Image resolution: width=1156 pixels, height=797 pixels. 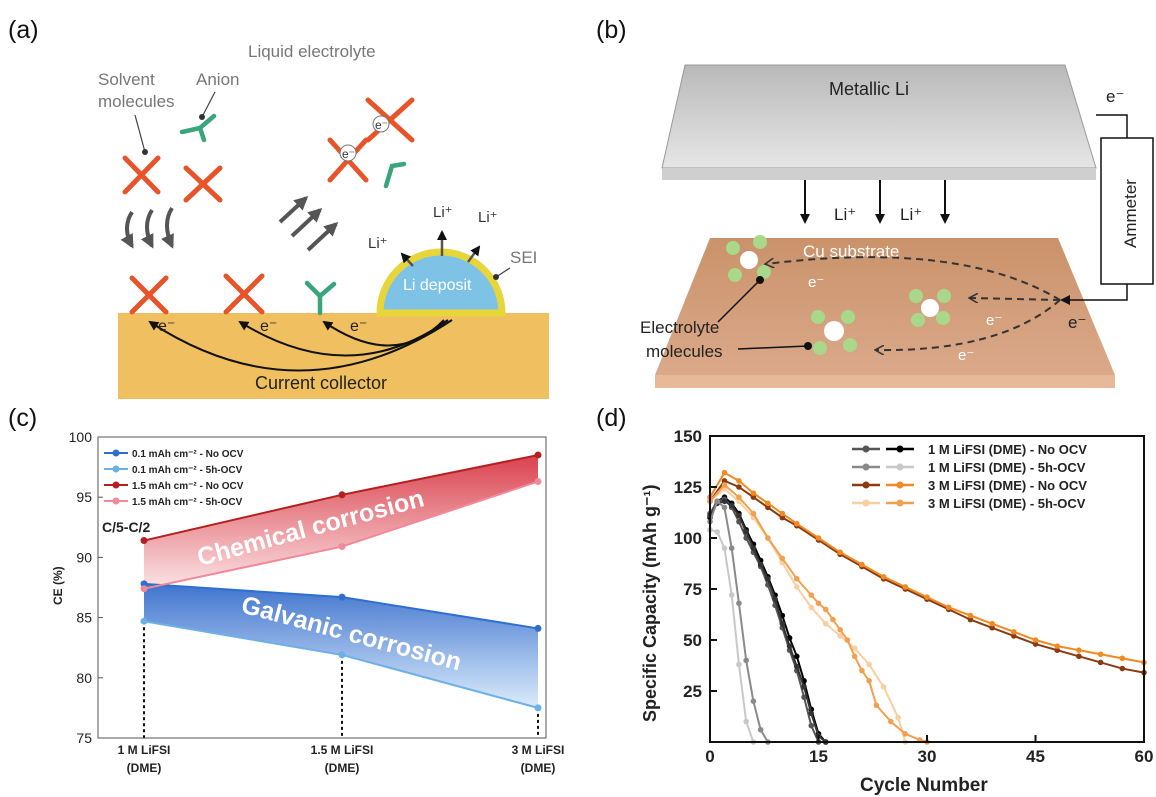 I want to click on li-ion-label-b2: Li⁺, so click(x=911, y=214).